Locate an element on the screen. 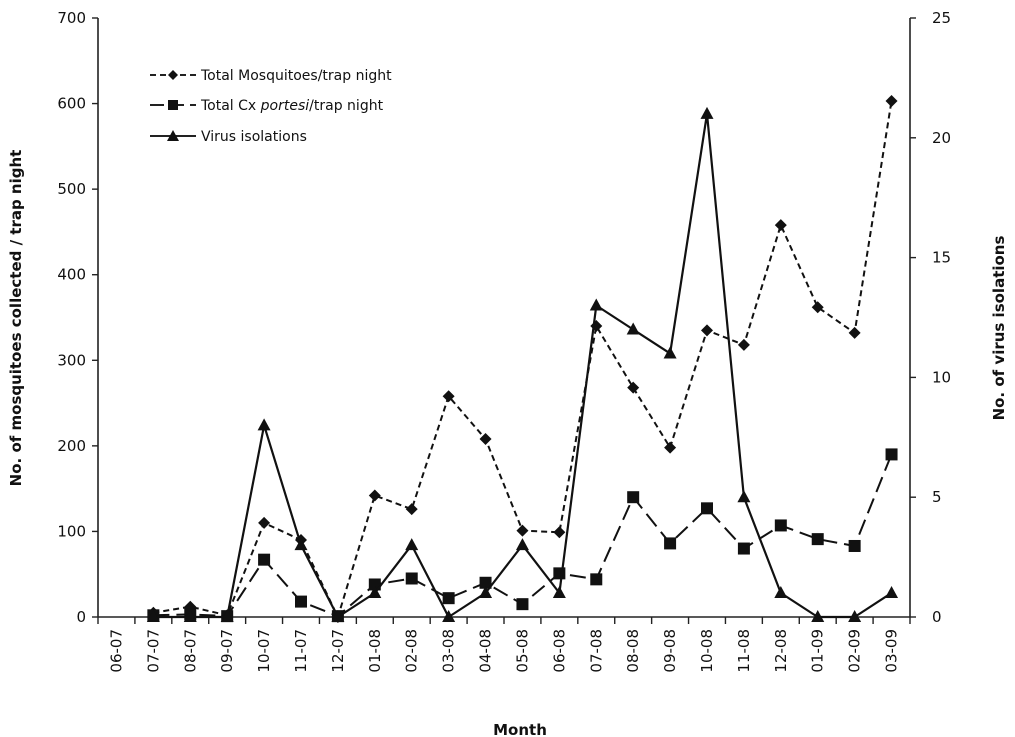 Image resolution: width=1015 pixels, height=737 pixels. x-tick-label: 09-07 is located at coordinates (227, 651).